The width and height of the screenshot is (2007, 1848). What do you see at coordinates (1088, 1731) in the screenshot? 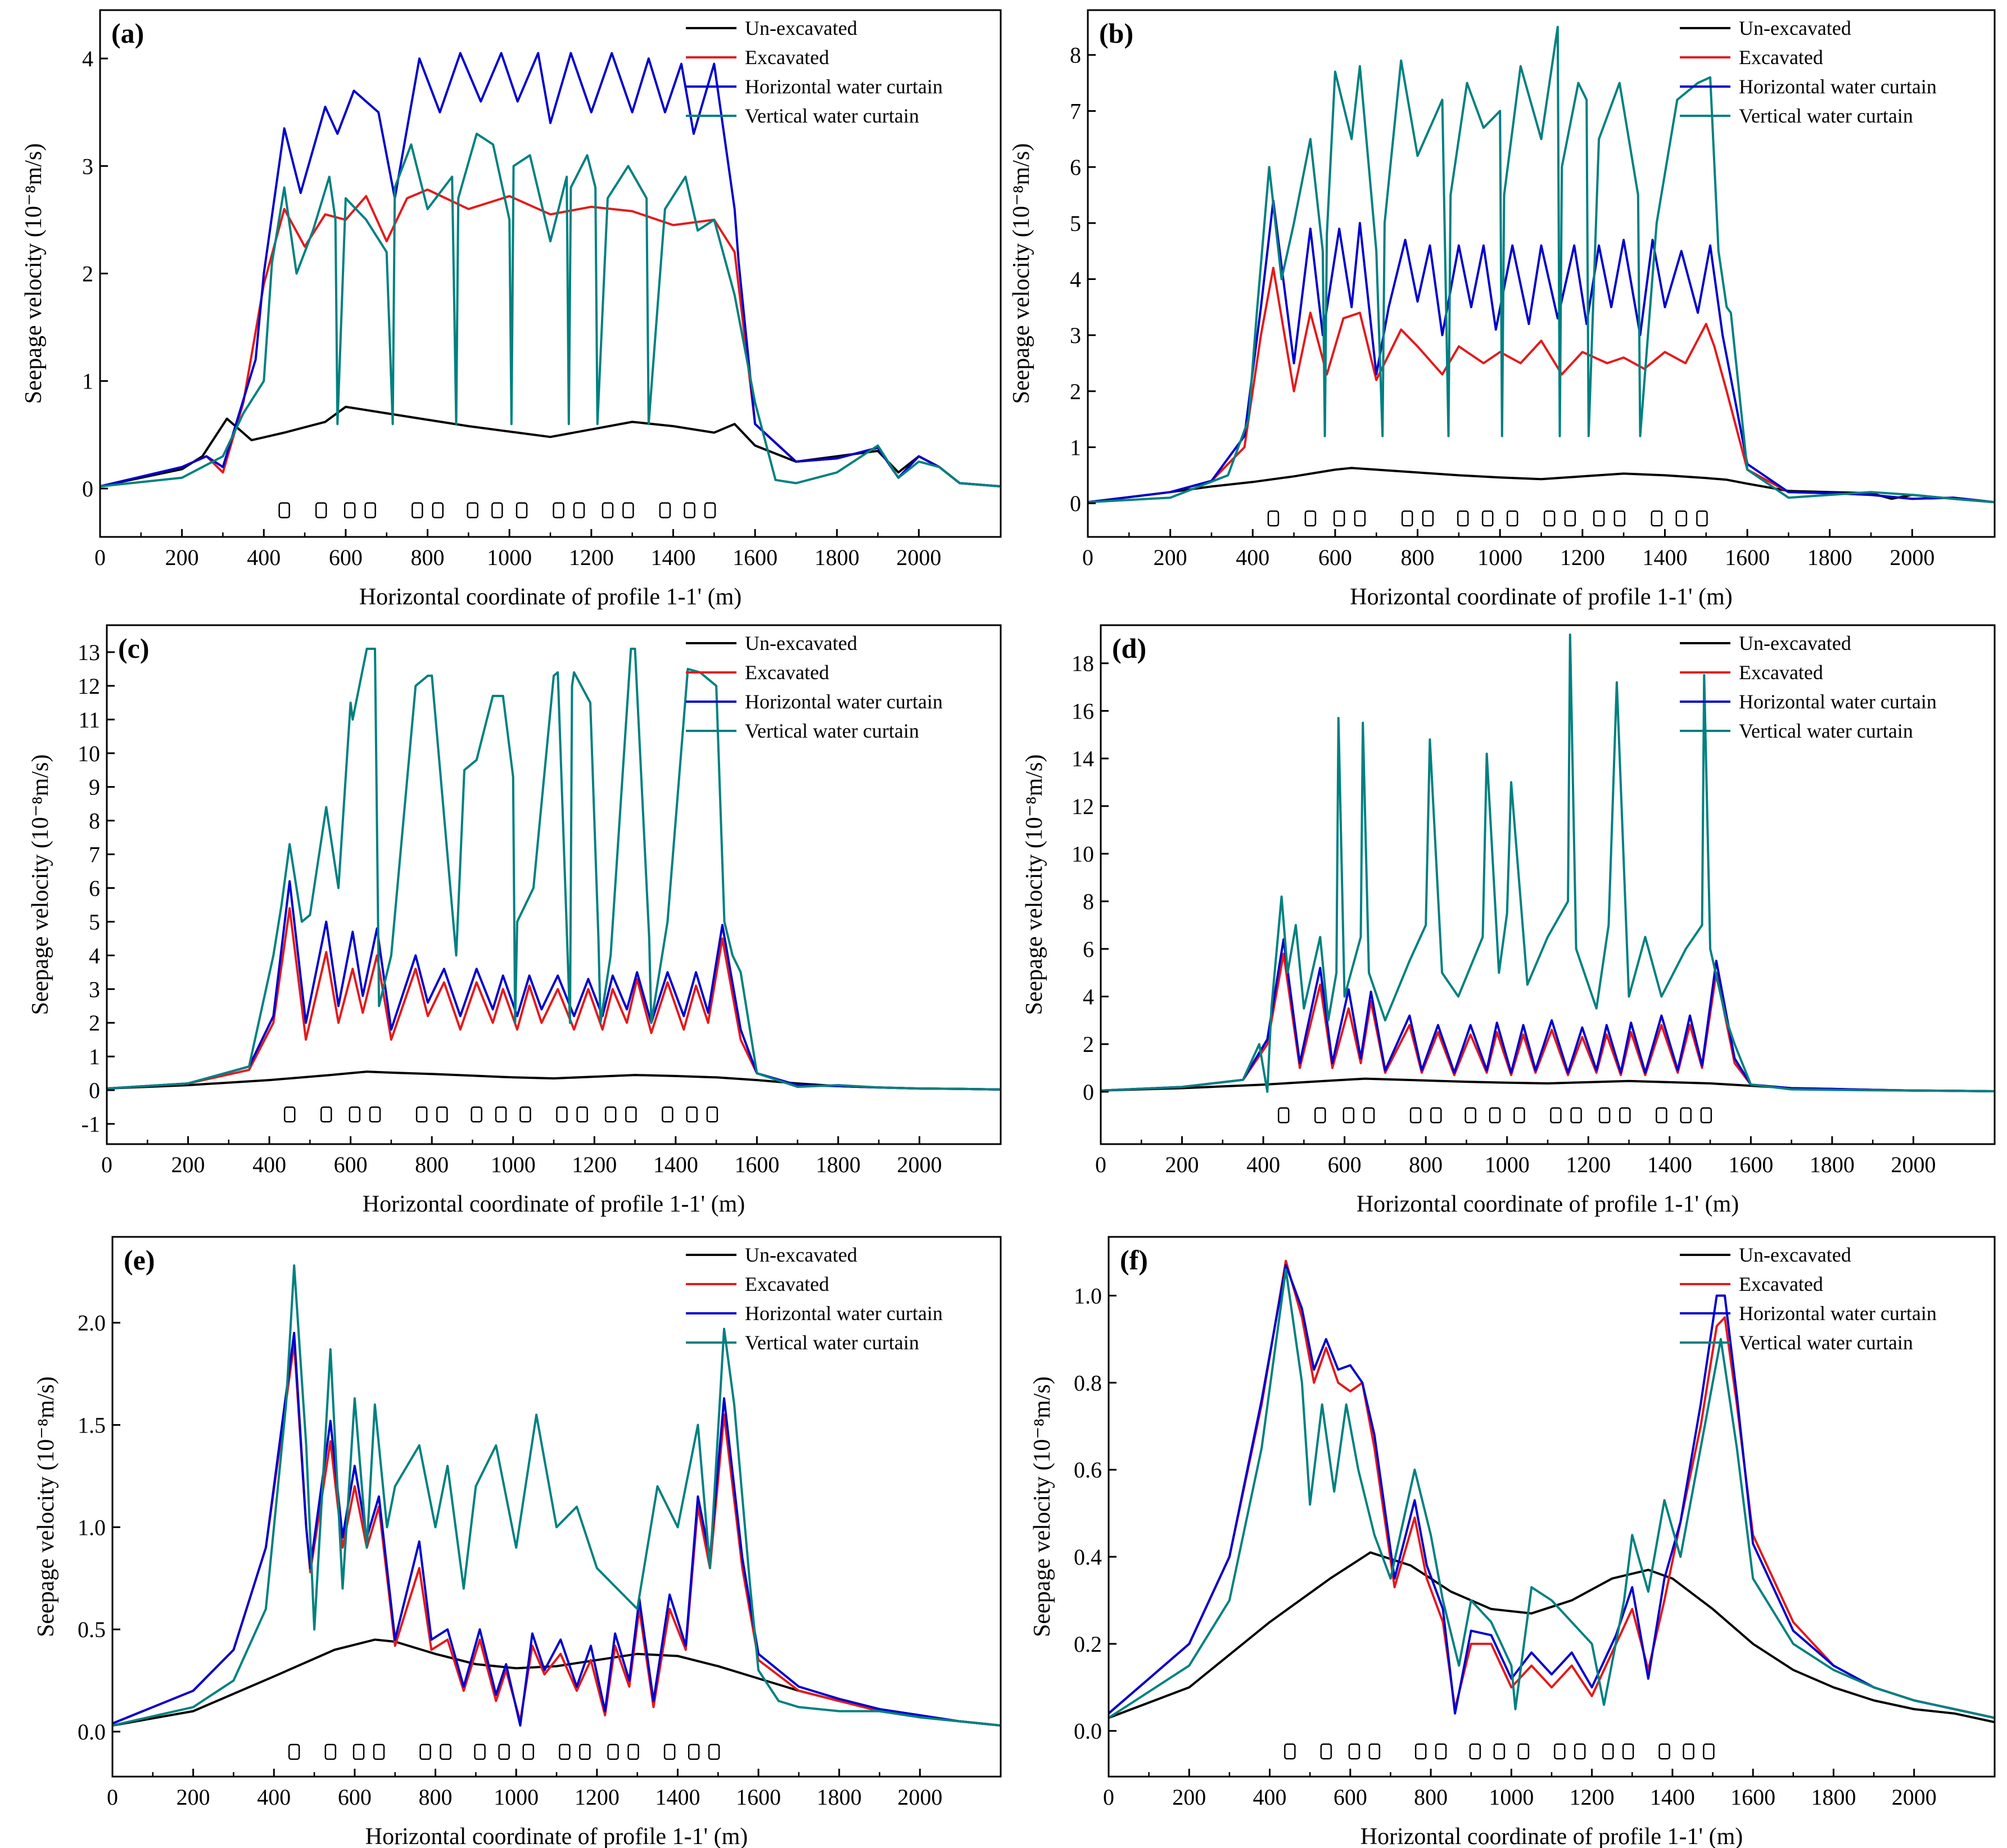
I see `y-tick-label: 0.0` at bounding box center [1088, 1731].